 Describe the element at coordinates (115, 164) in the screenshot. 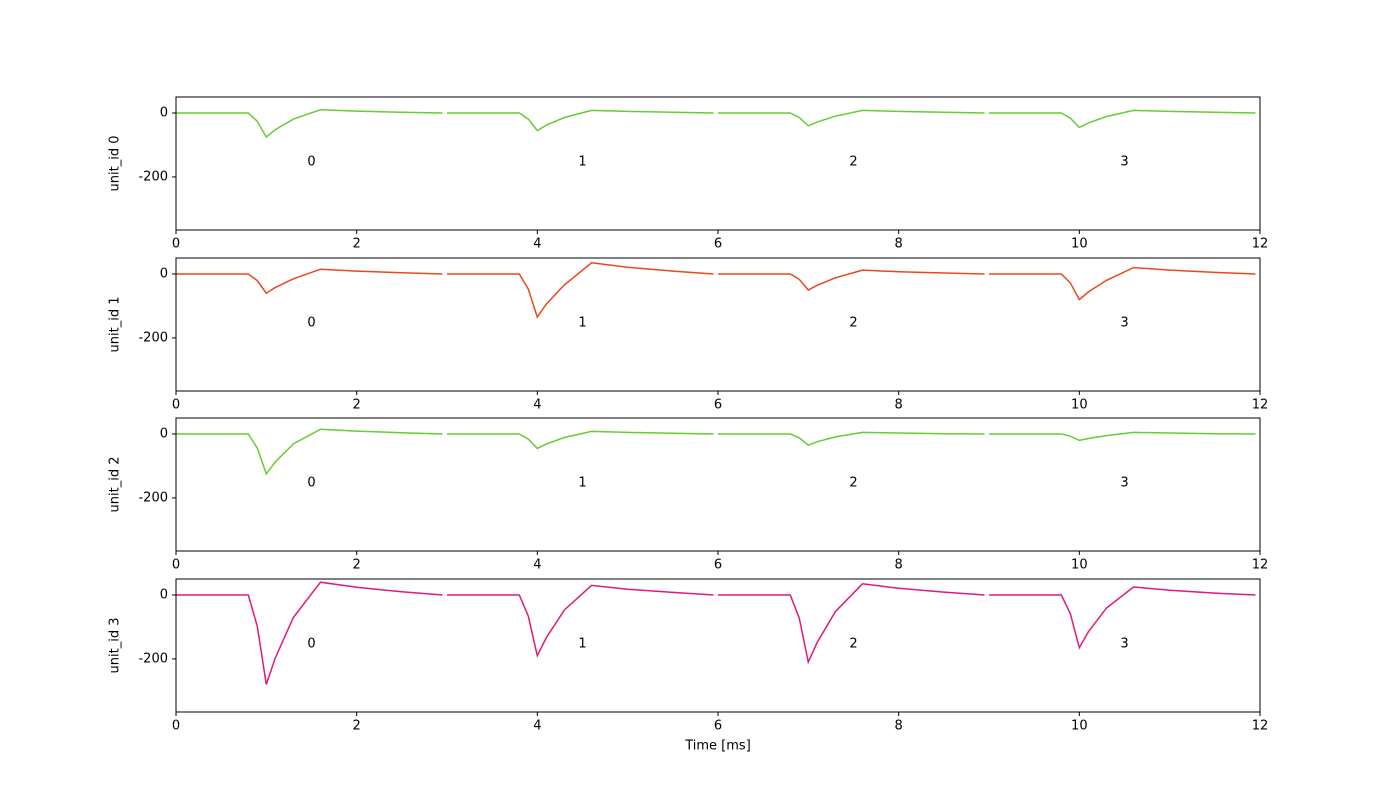

I see `y-axis-label: unit_id 0` at that location.